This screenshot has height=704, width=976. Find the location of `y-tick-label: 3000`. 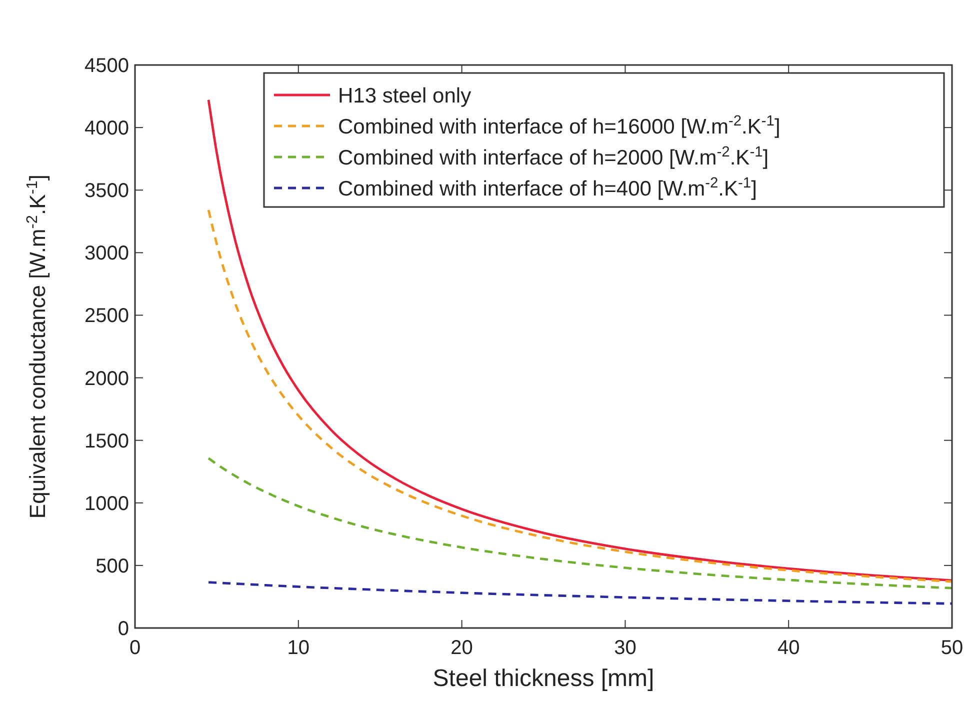

y-tick-label: 3000 is located at coordinates (106, 253).